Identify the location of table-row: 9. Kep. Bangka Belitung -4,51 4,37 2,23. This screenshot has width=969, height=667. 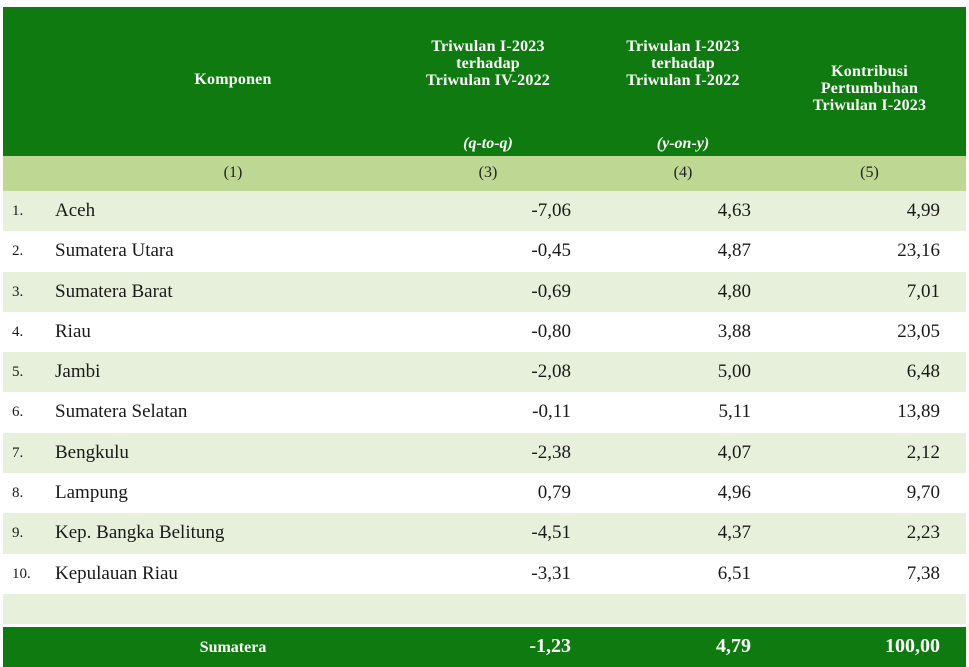
(484, 533).